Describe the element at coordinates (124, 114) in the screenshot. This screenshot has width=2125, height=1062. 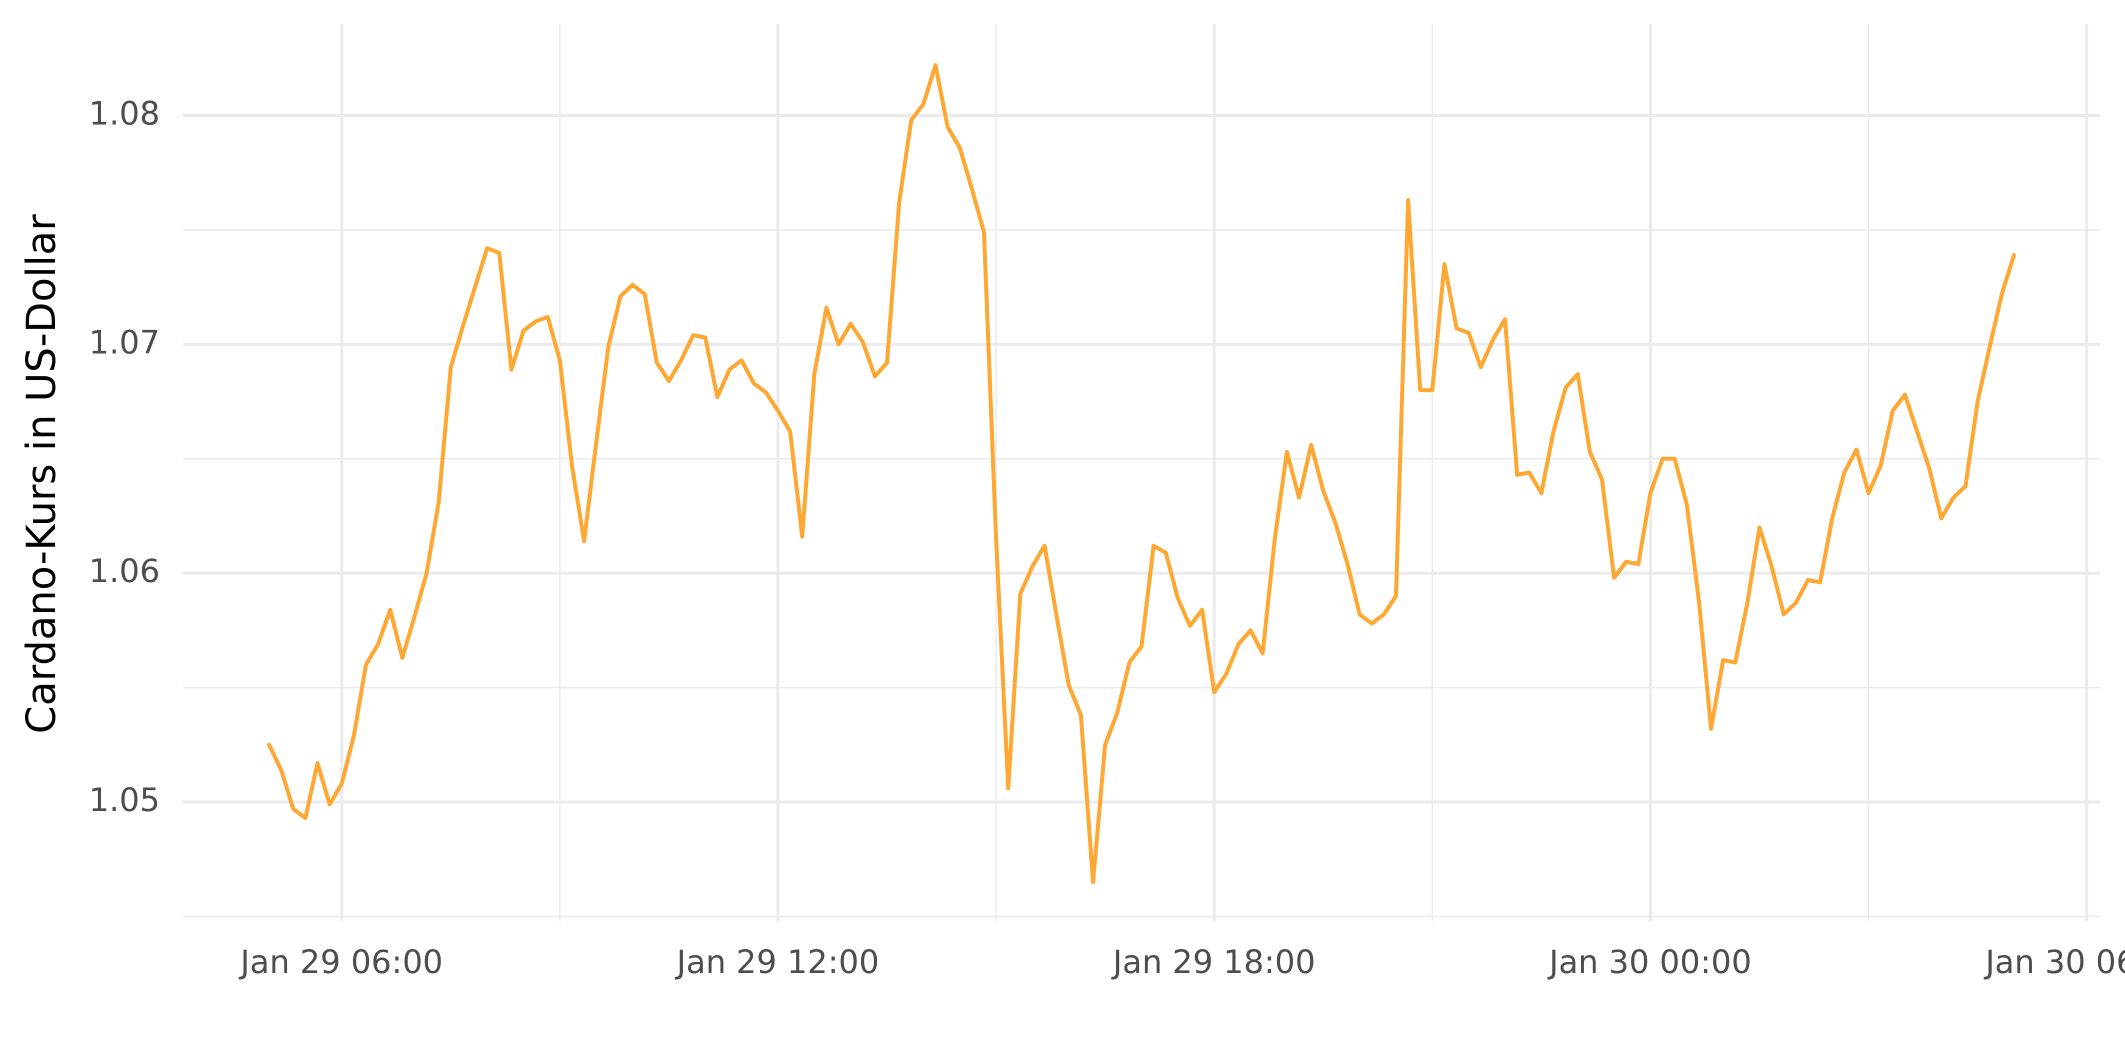
I see `y-tick-label: 1.08` at that location.